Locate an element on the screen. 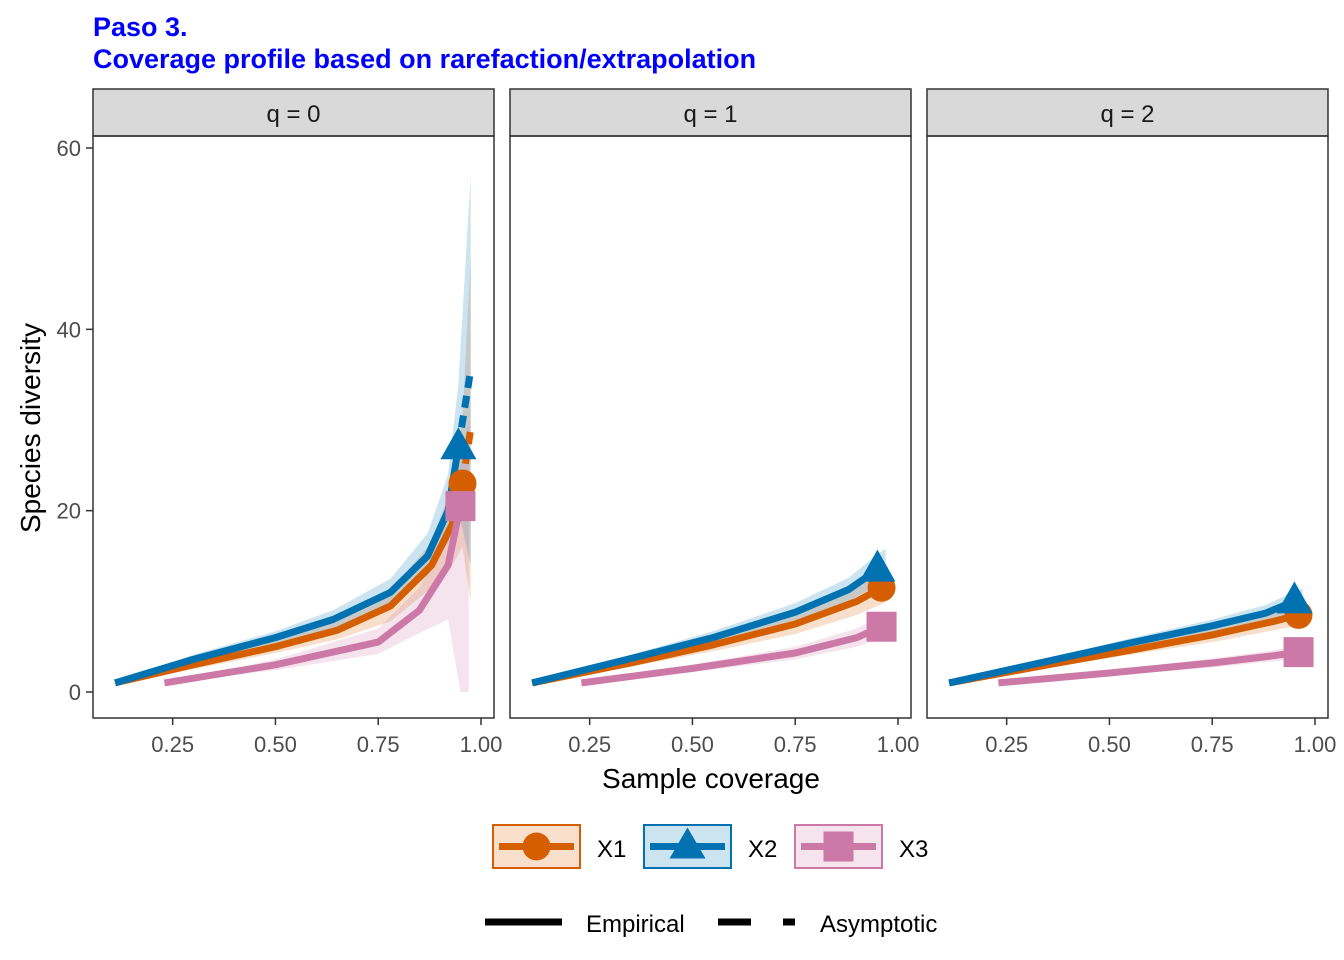  facet-strip-label: q = 1 is located at coordinates (710, 114).